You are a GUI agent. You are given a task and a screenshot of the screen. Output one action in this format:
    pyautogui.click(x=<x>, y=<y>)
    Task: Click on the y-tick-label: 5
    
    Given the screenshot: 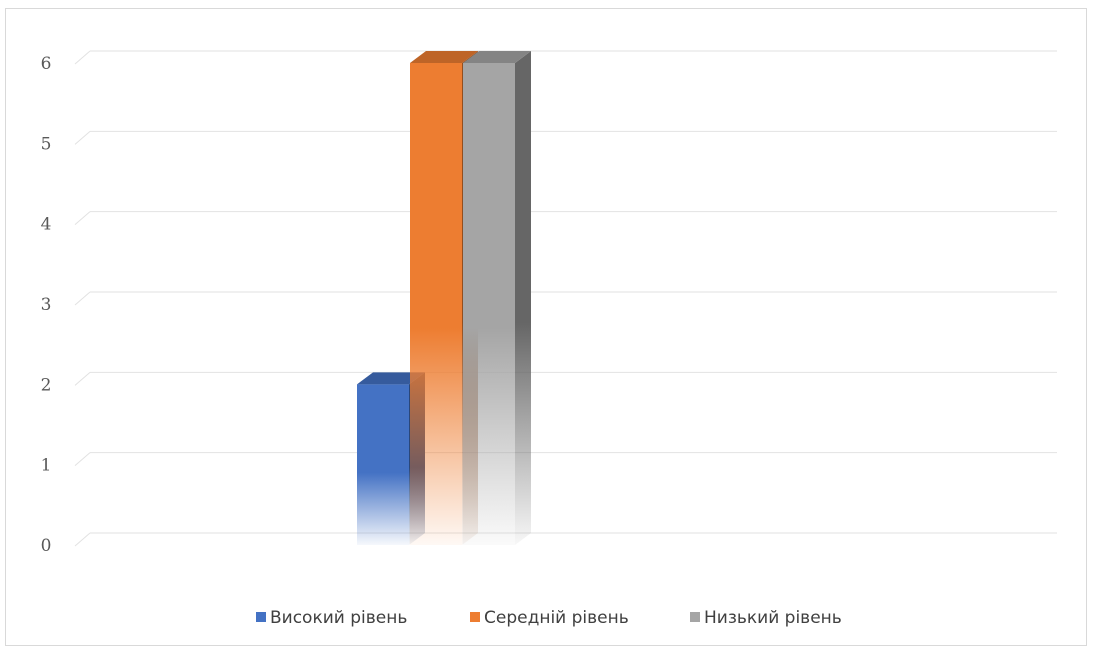 What is the action you would take?
    pyautogui.click(x=46, y=144)
    